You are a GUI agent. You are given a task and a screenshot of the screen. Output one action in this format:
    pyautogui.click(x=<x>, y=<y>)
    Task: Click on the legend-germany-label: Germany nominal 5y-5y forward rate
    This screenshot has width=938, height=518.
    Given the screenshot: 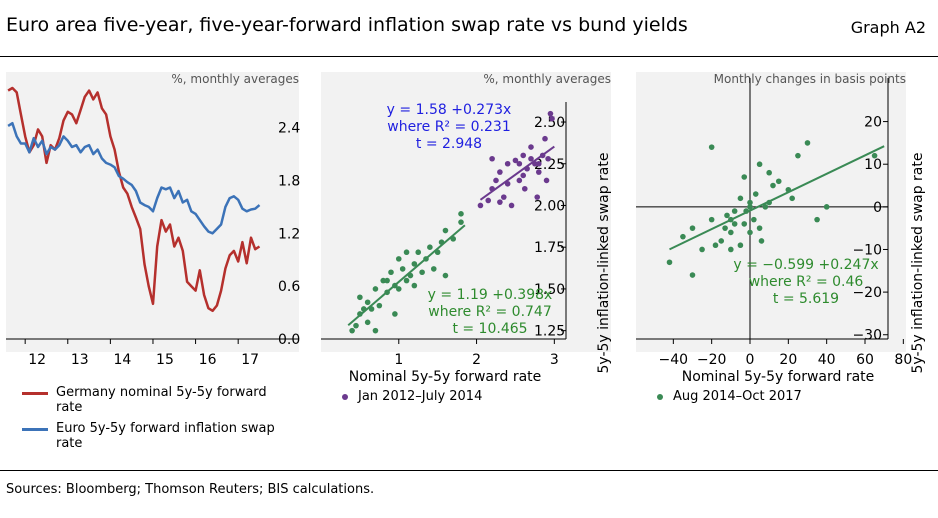 What is the action you would take?
    pyautogui.click(x=161, y=400)
    